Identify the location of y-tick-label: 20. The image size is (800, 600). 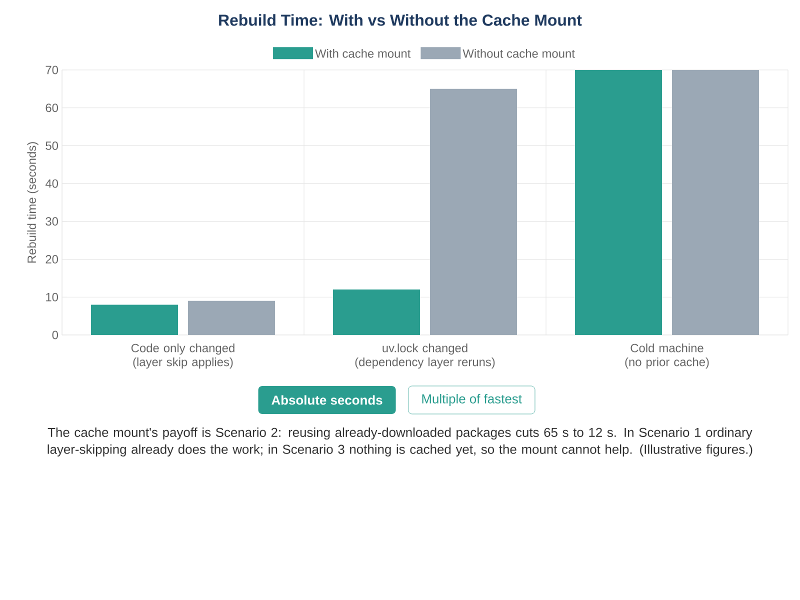
(52, 259).